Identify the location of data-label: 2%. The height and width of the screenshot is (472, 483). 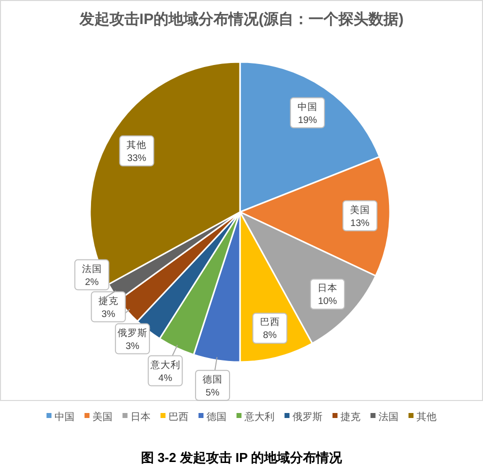
(92, 282).